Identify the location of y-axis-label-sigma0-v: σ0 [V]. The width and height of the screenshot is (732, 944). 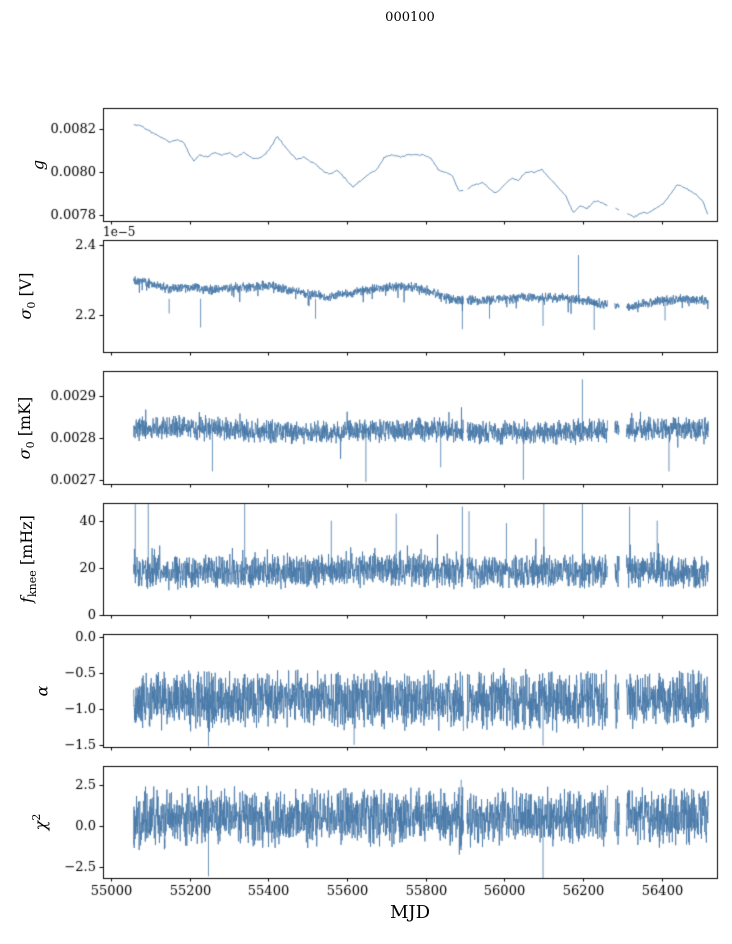
(27, 296).